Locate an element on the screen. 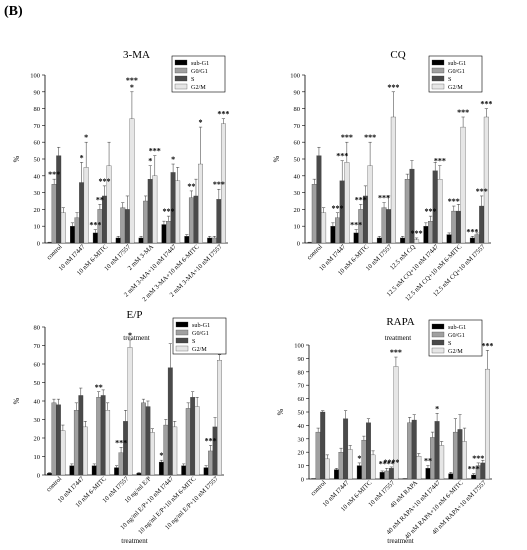 The height and width of the screenshot is (550, 527). y-tick-label: 50 is located at coordinates (37, 160).